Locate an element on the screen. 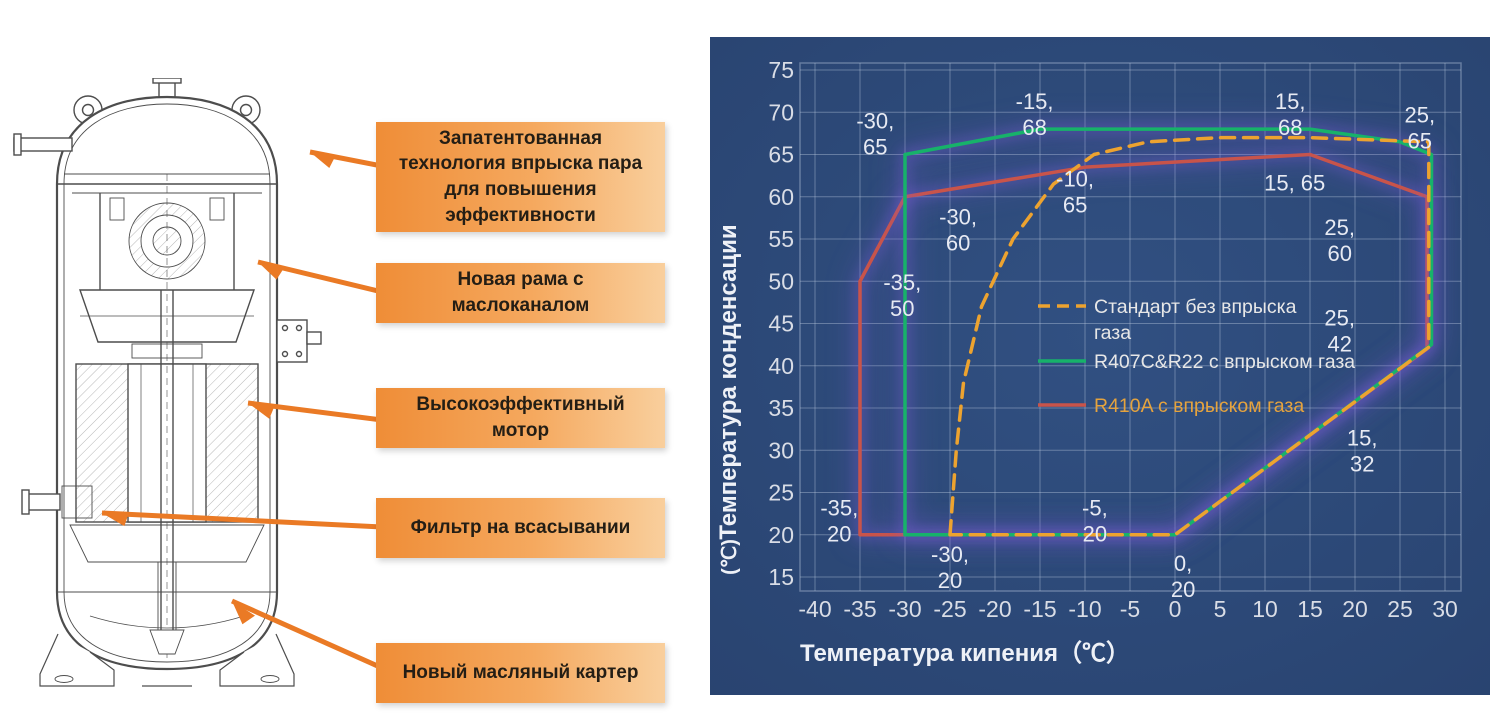  y-axis-units: (℃) is located at coordinates (730, 557).